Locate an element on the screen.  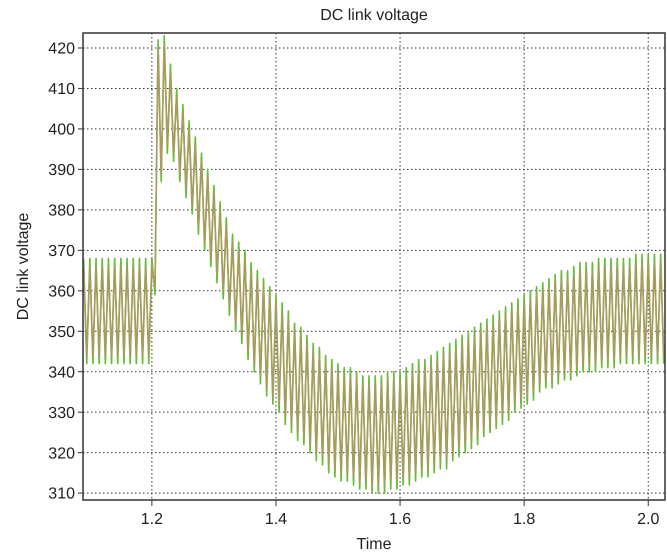
x-tick-label: 1.8 is located at coordinates (524, 519).